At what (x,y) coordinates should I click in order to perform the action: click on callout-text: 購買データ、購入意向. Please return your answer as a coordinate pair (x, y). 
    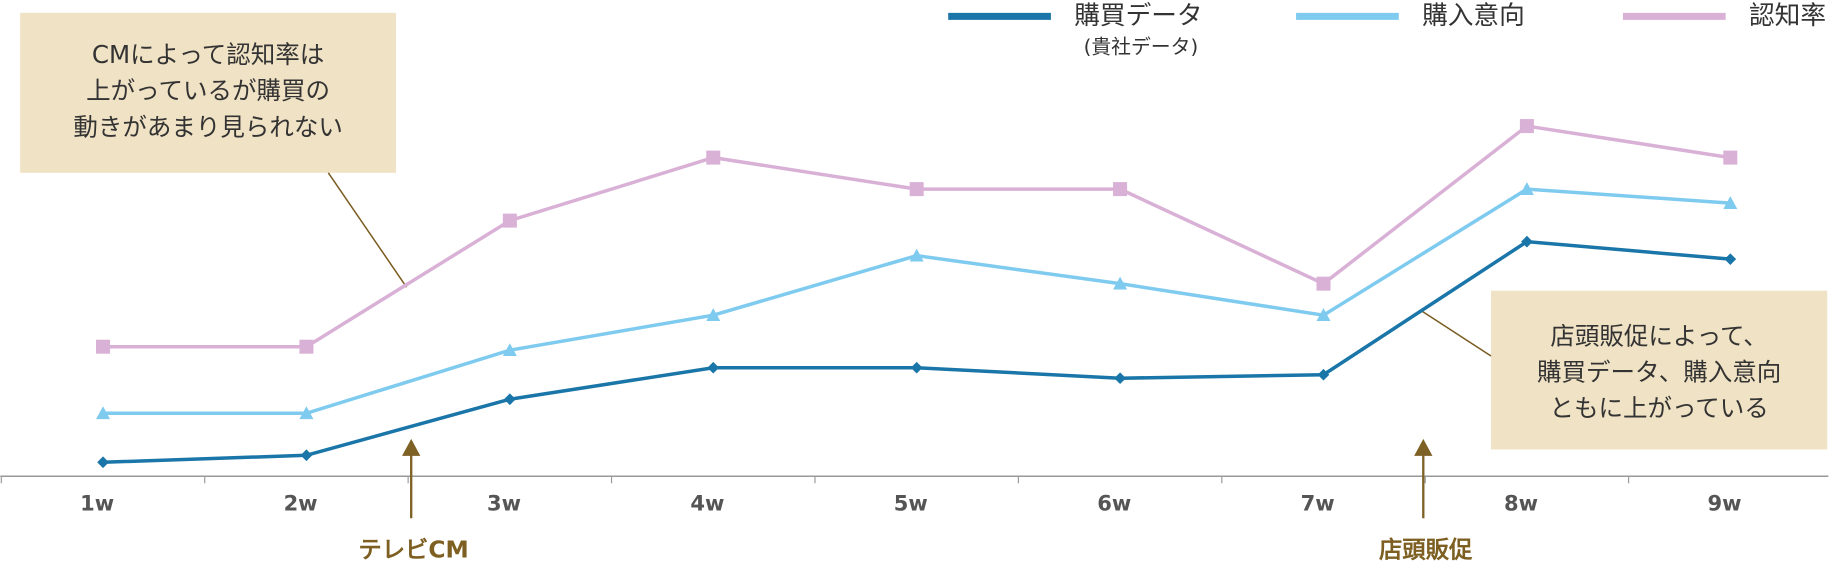
    Looking at the image, I should click on (1659, 372).